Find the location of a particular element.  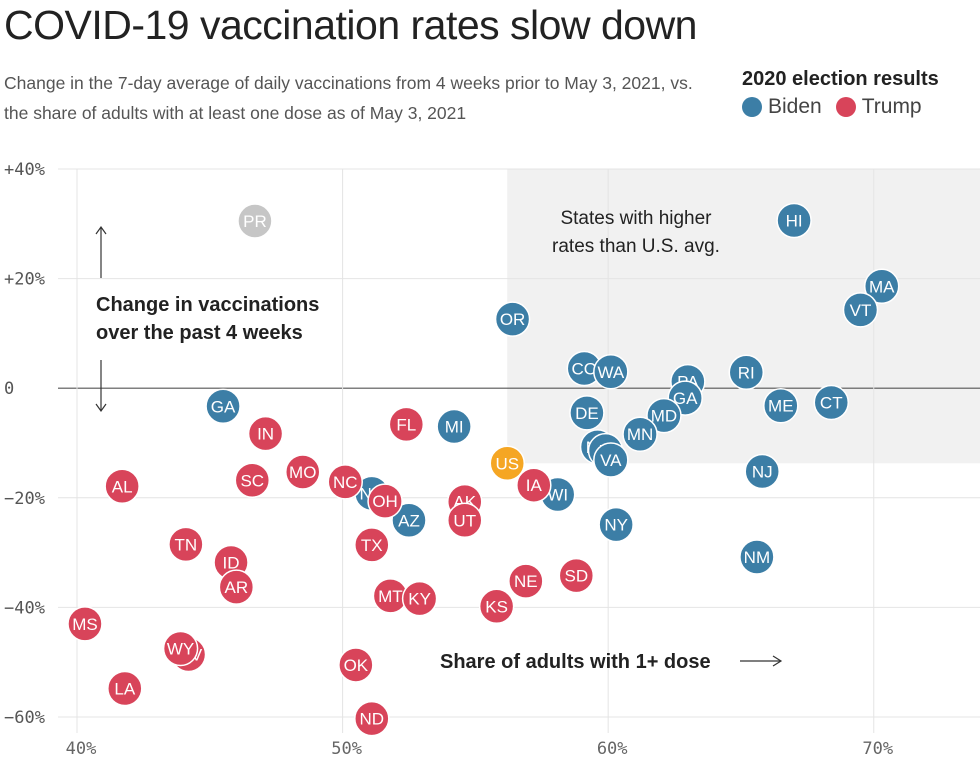

point-label-ny: NY is located at coordinates (616, 525).